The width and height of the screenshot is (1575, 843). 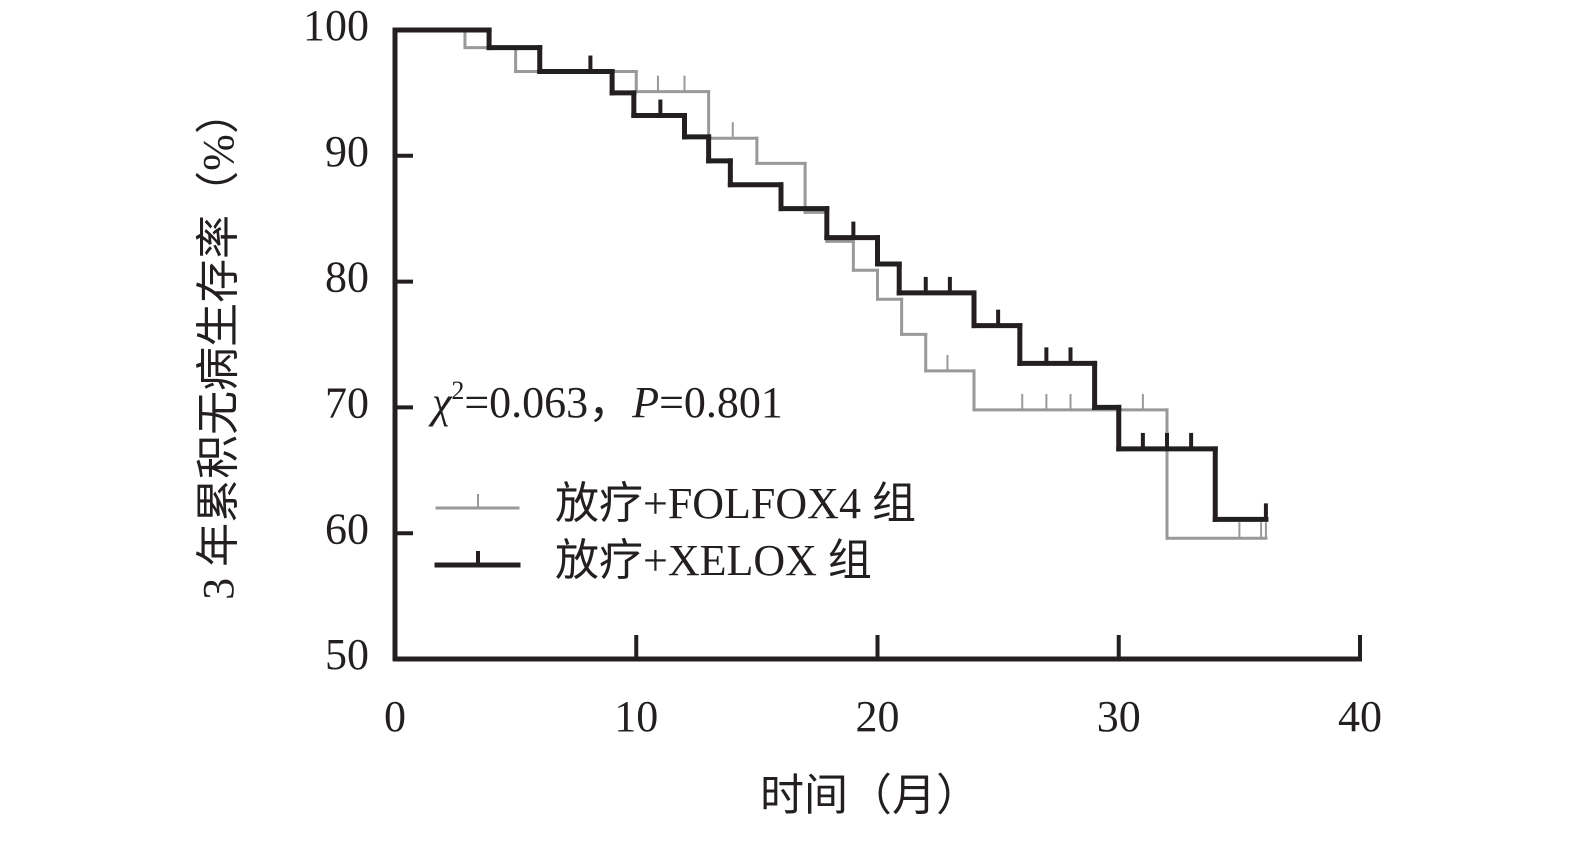 What do you see at coordinates (713, 560) in the screenshot?
I see `legend-label: 放疗+XELOX 组` at bounding box center [713, 560].